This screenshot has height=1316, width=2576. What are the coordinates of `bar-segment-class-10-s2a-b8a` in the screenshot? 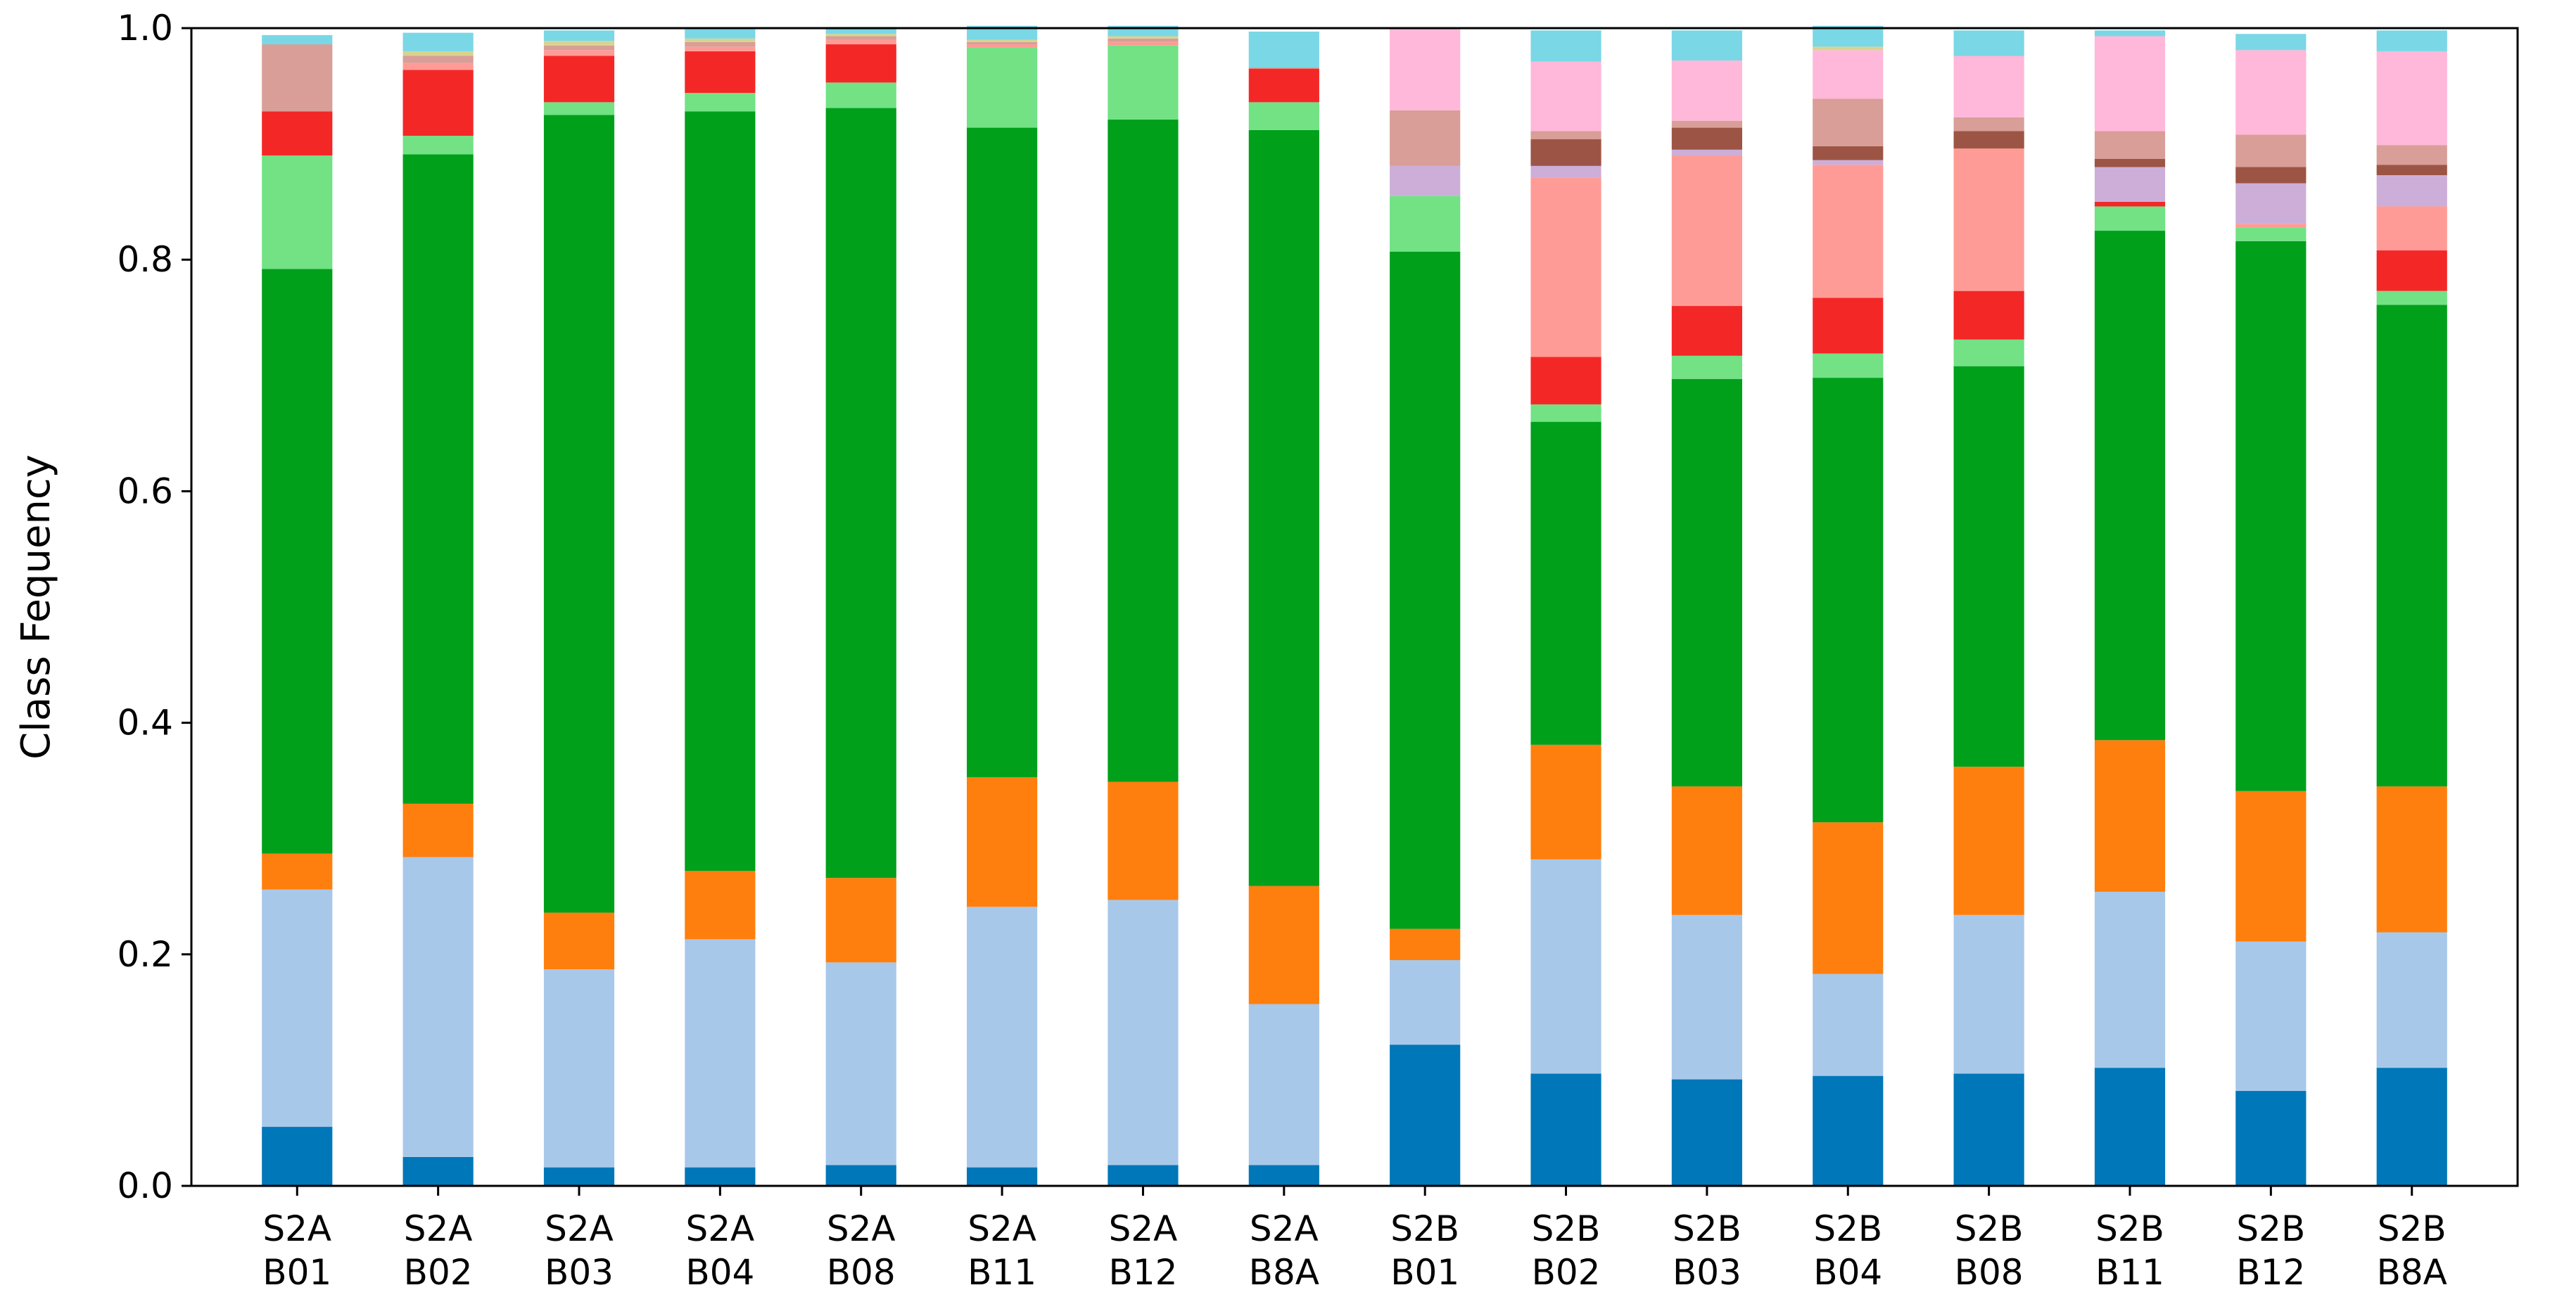 It's located at (1283, 68).